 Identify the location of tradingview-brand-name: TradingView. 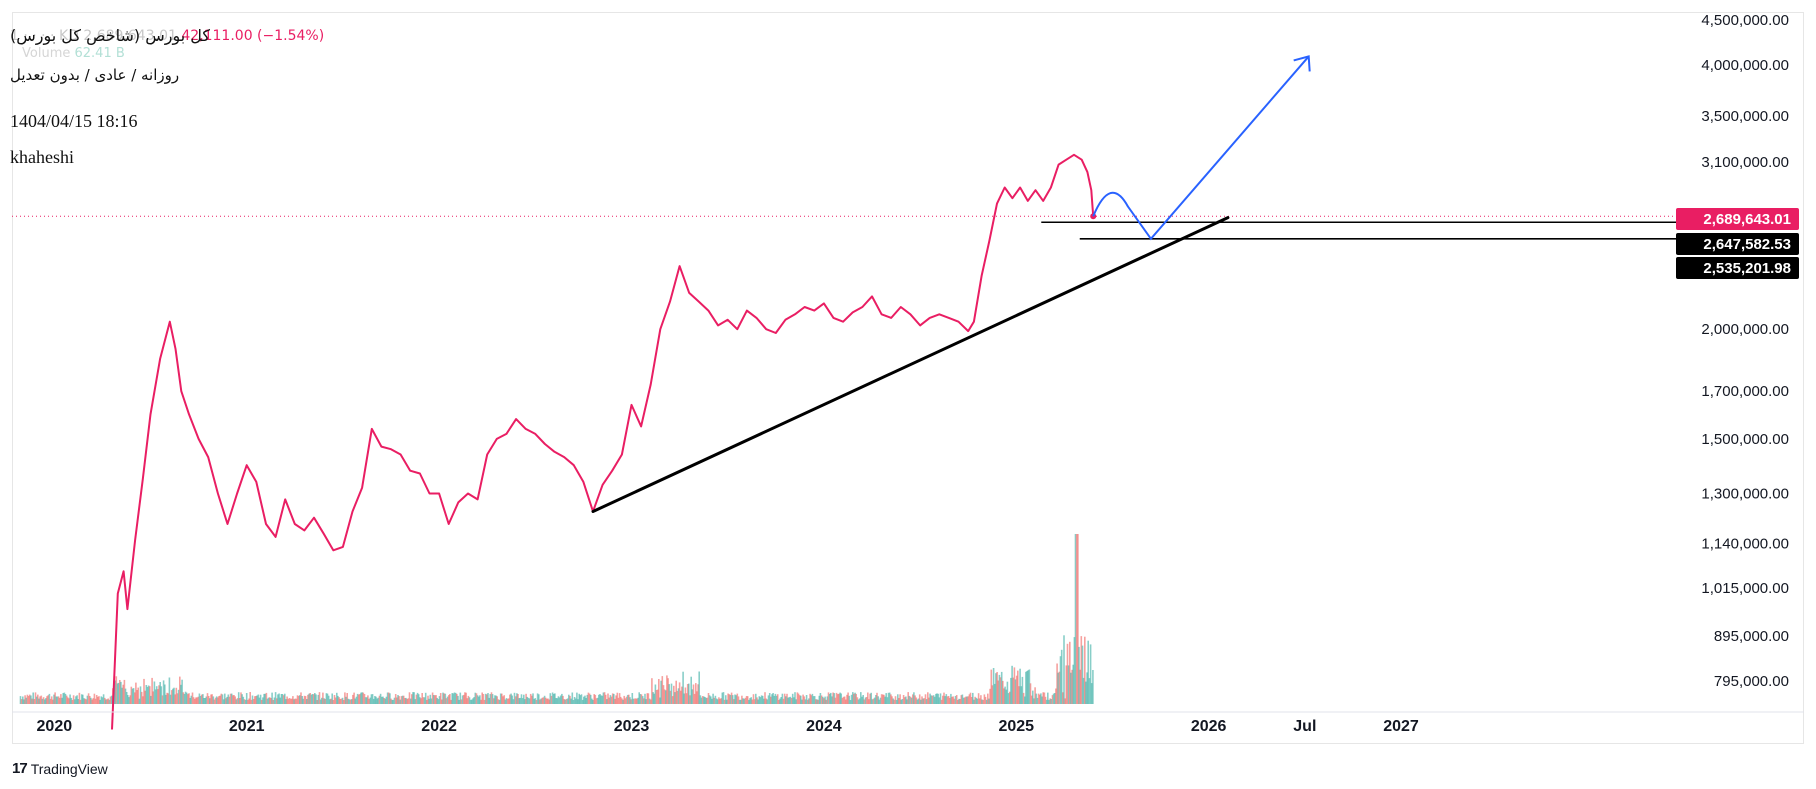
(69, 768).